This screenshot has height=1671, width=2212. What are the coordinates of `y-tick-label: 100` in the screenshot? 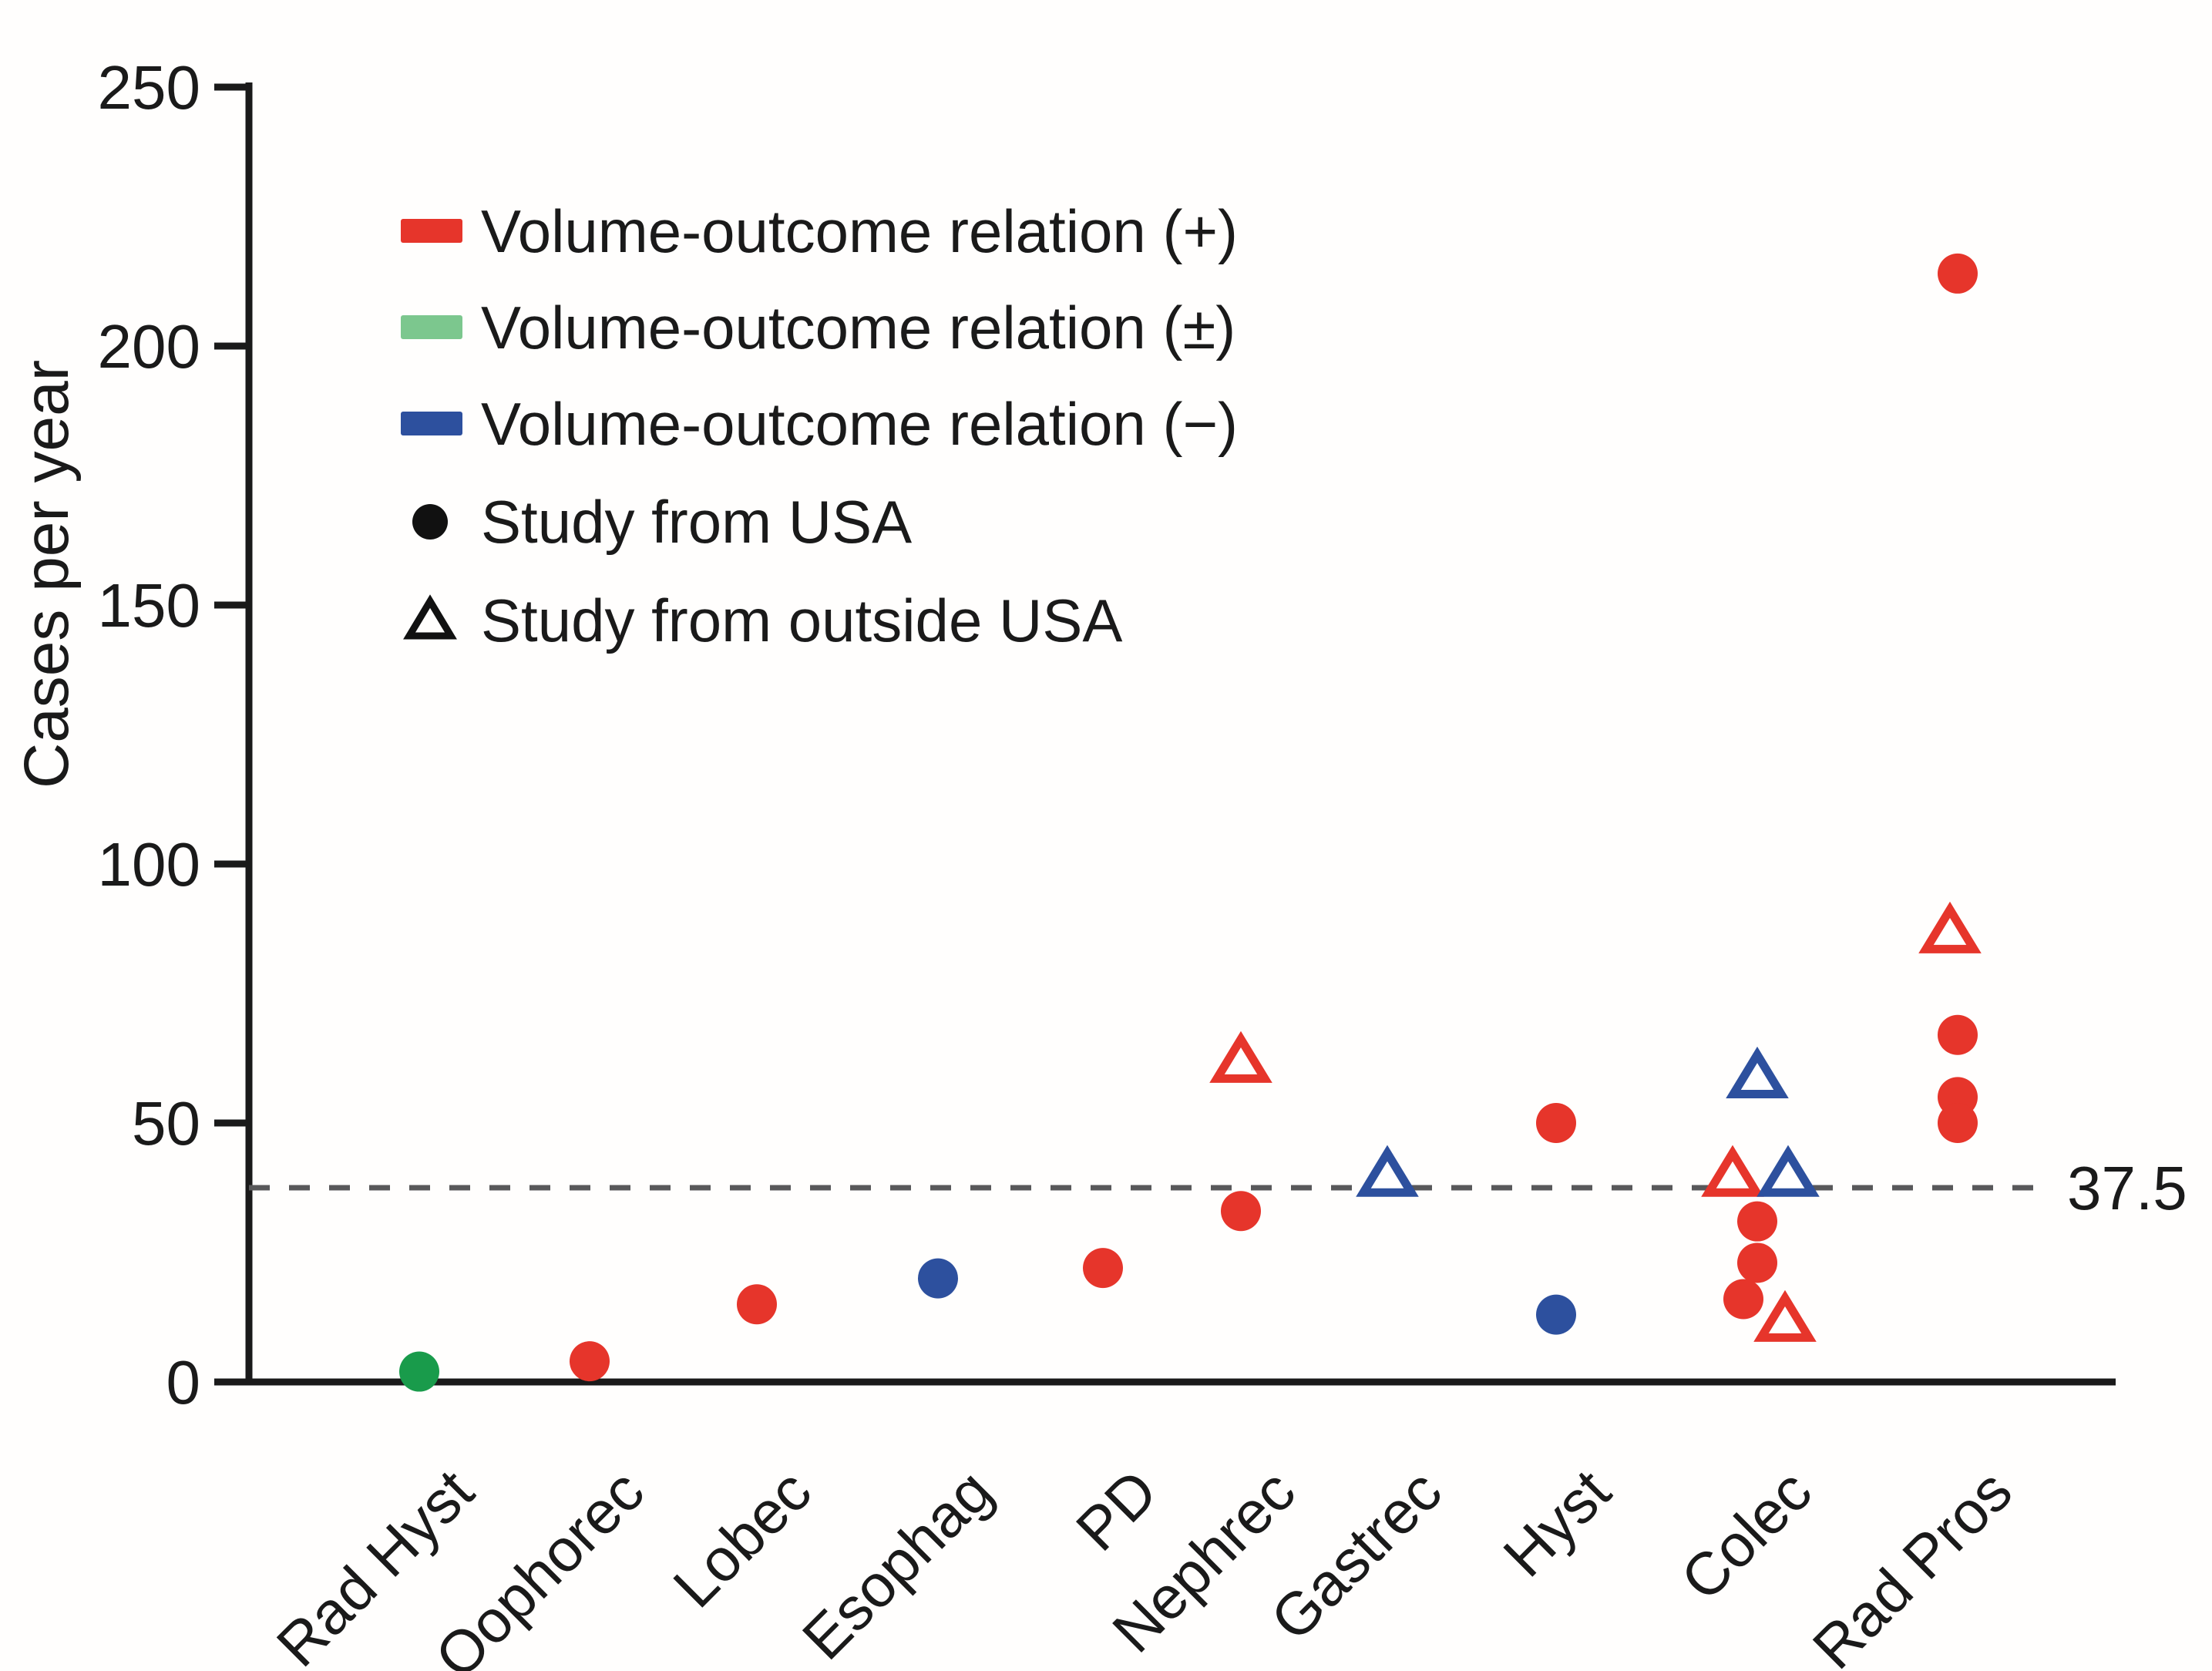 It's located at (149, 865).